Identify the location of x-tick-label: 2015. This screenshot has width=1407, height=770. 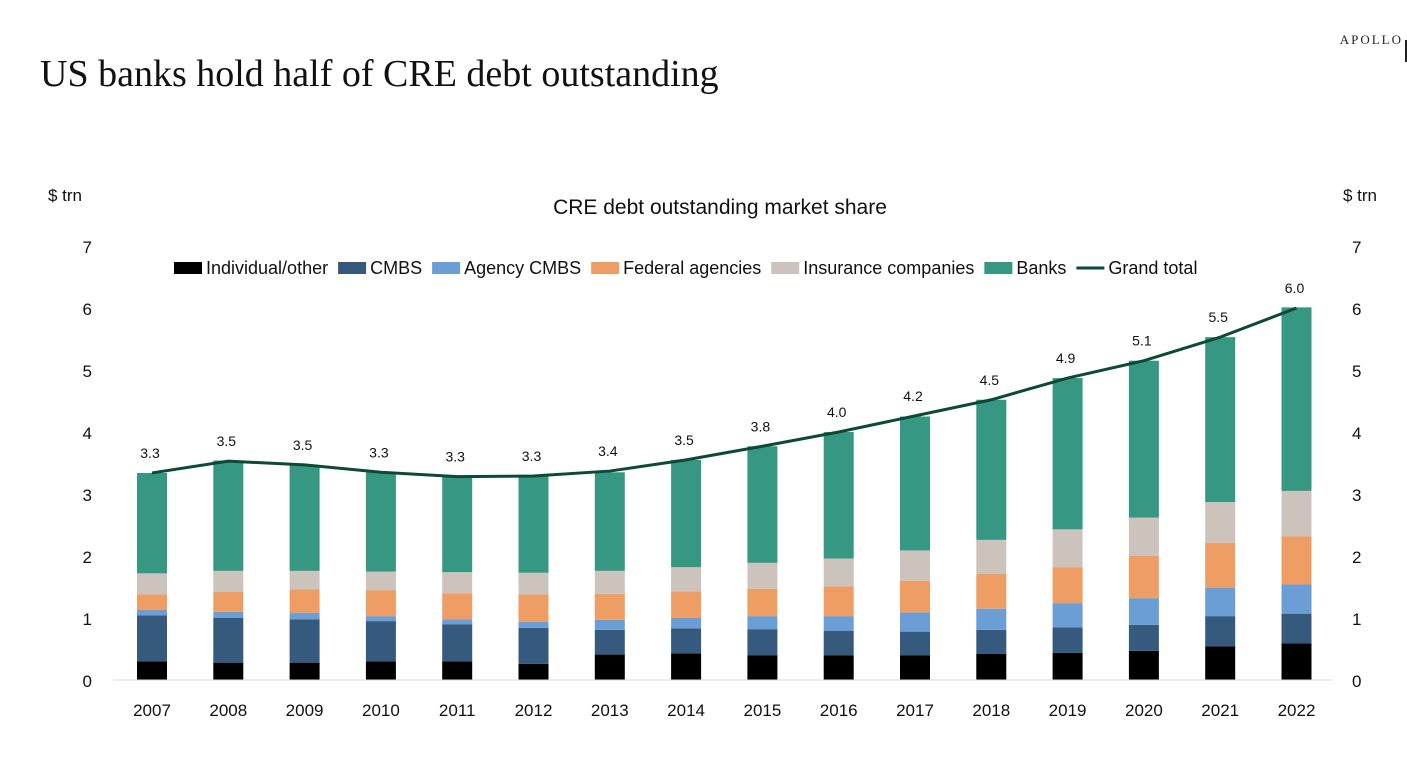
(762, 710).